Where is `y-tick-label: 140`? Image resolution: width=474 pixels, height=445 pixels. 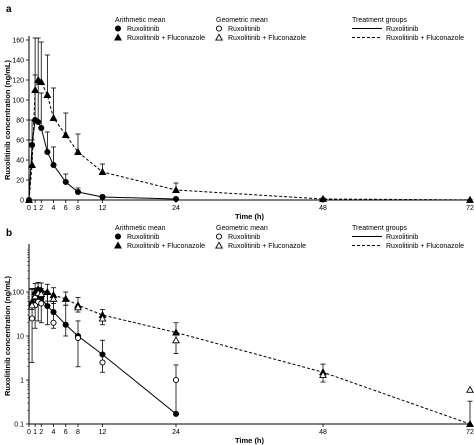
y-tick-label: 140 is located at coordinates (18, 61).